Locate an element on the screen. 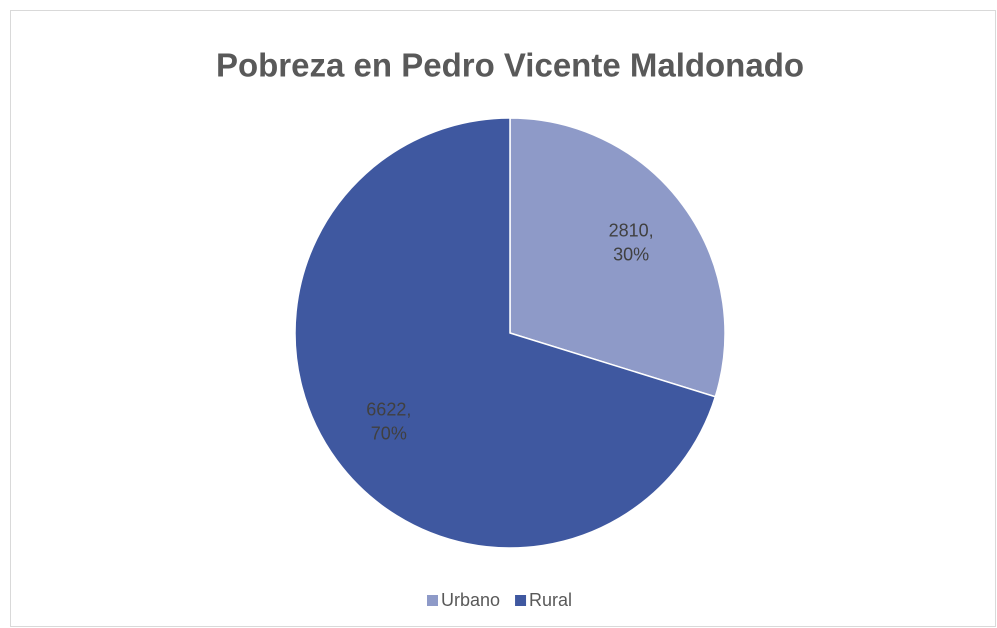 The height and width of the screenshot is (628, 997). pie-slice is located at coordinates (617, 257).